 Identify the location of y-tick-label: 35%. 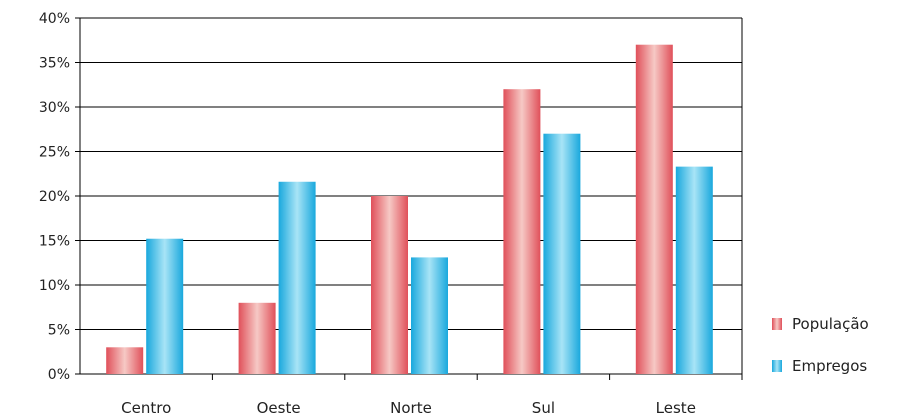
(54, 64).